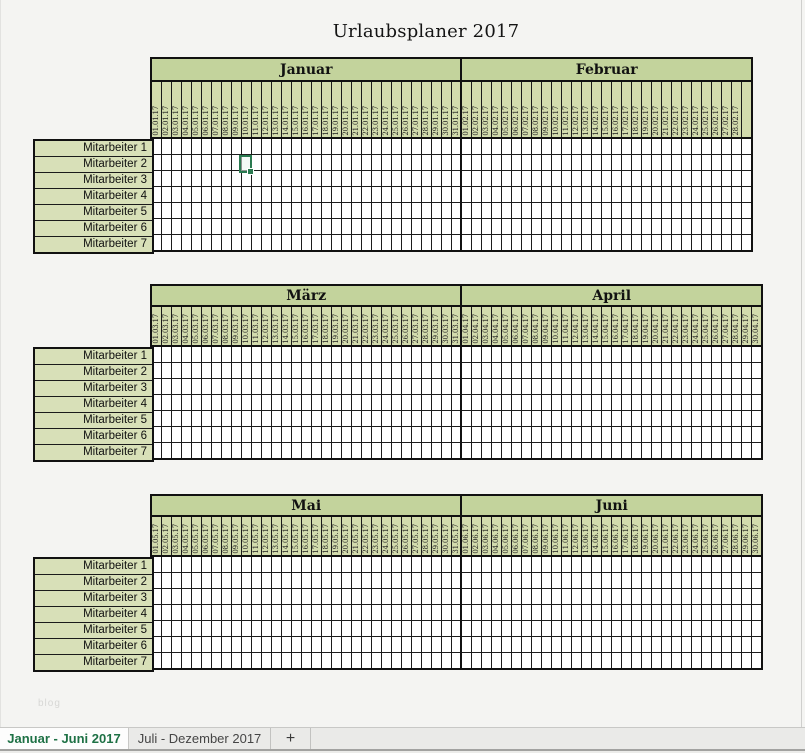  What do you see at coordinates (607, 109) in the screenshot?
I see `date-header-cell: 15.02.17` at bounding box center [607, 109].